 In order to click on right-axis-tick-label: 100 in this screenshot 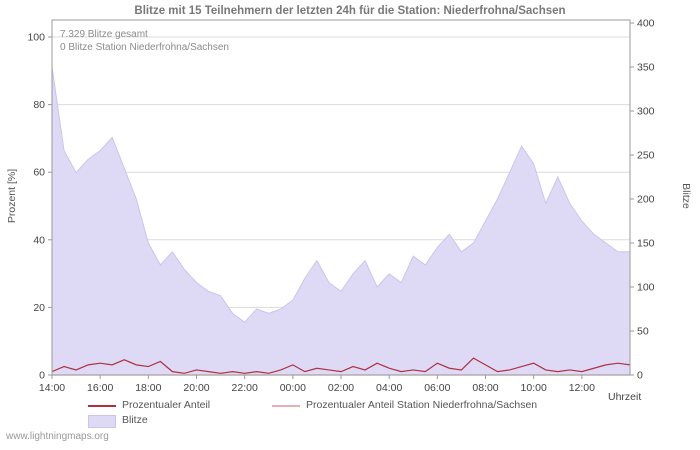, I will do `click(646, 288)`.